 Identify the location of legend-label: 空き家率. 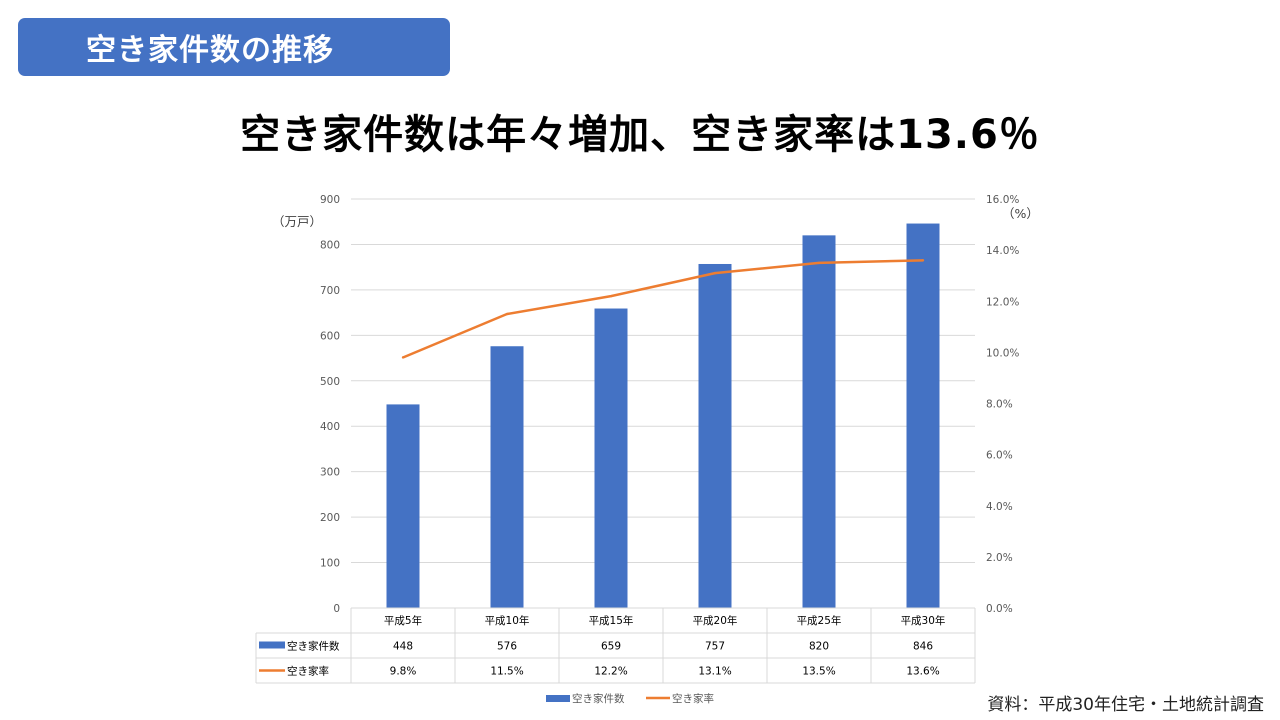
(693, 698).